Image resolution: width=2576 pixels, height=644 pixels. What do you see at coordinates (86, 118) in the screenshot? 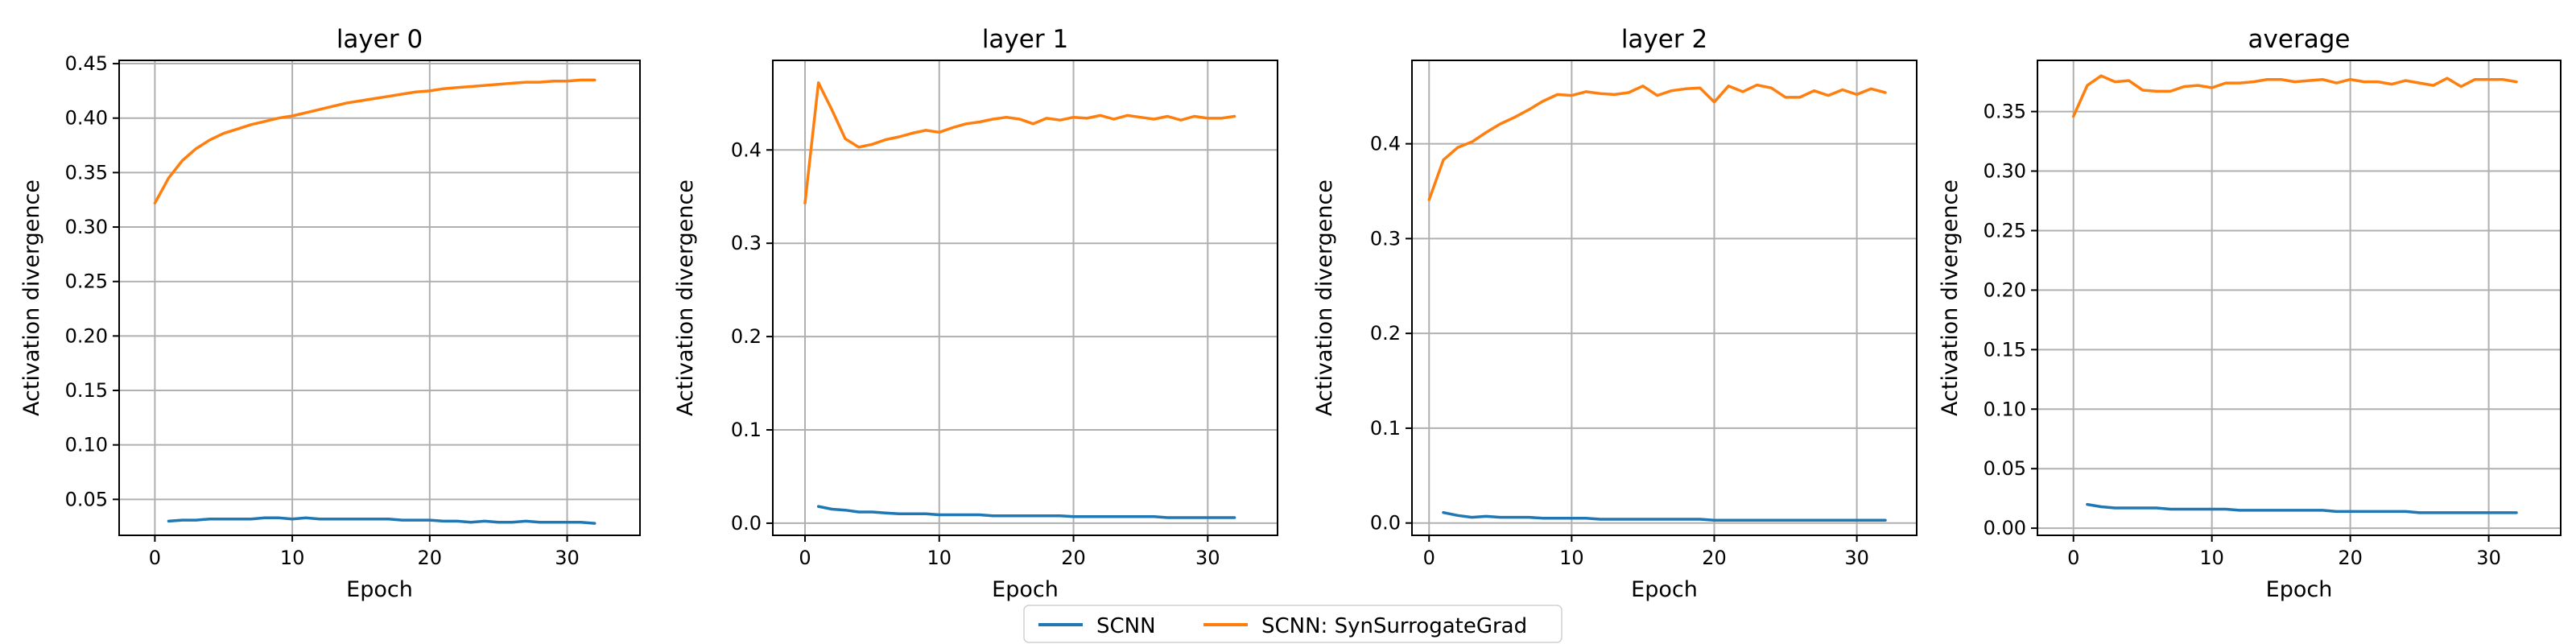
I see `y-tick-label: 0.40` at bounding box center [86, 118].